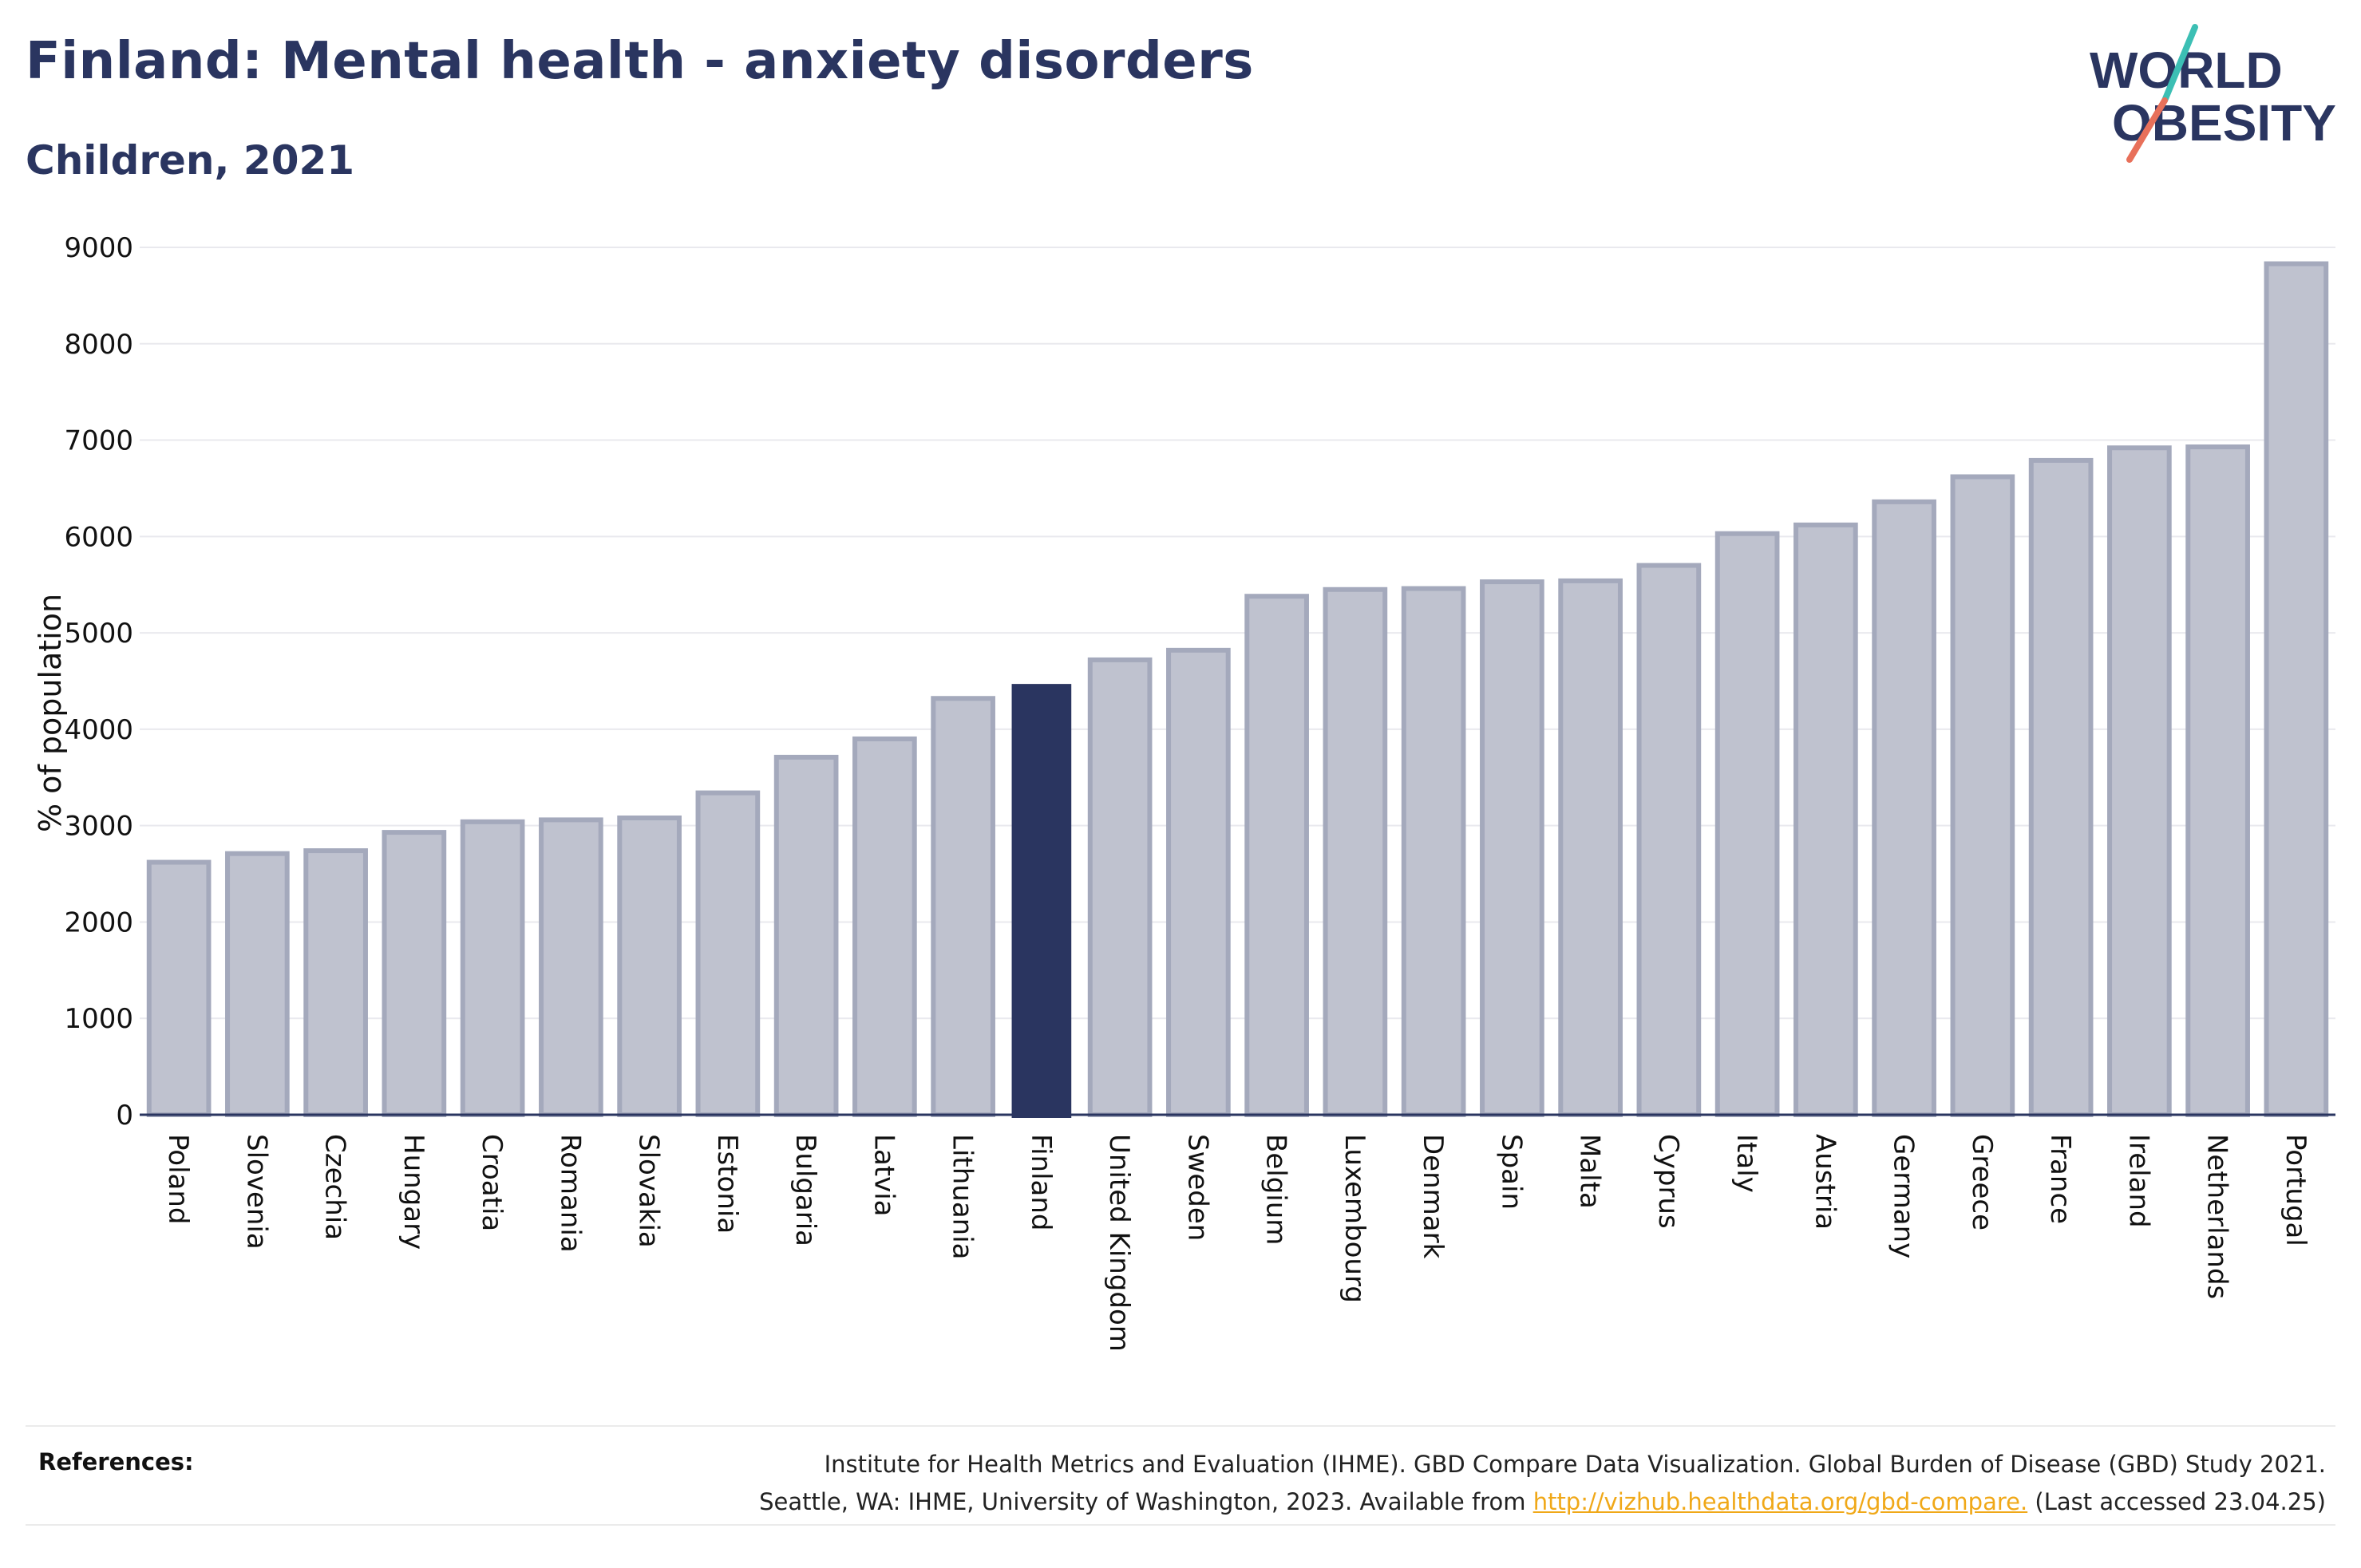 This screenshot has height=1568, width=2361. Describe the element at coordinates (884, 1175) in the screenshot. I see `x-tick-label-latvia: Latvia` at that location.